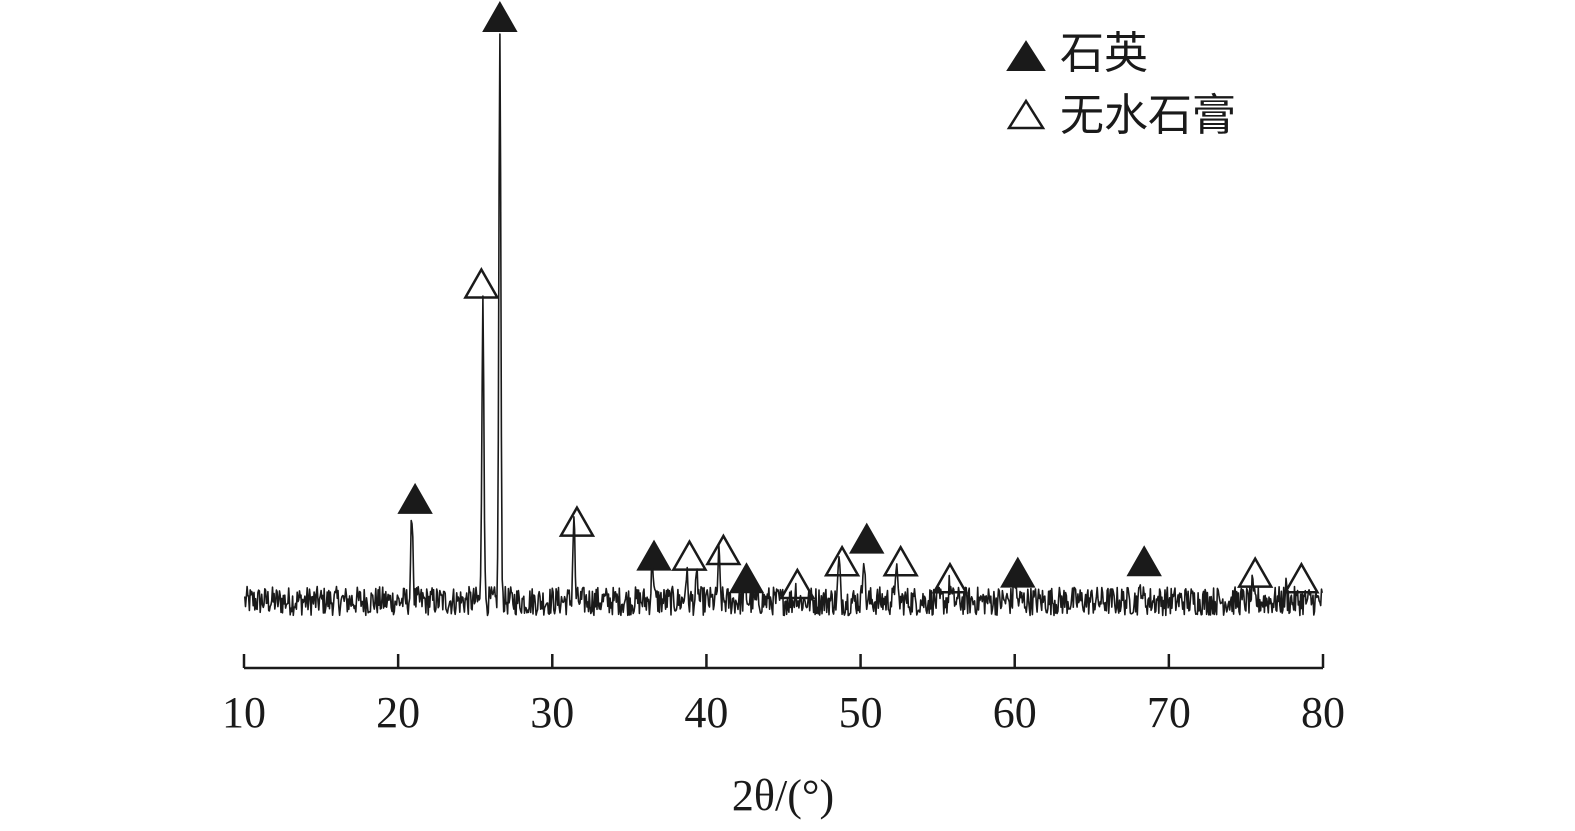 The height and width of the screenshot is (831, 1575). What do you see at coordinates (861, 712) in the screenshot?
I see `x-tick-label: 50` at bounding box center [861, 712].